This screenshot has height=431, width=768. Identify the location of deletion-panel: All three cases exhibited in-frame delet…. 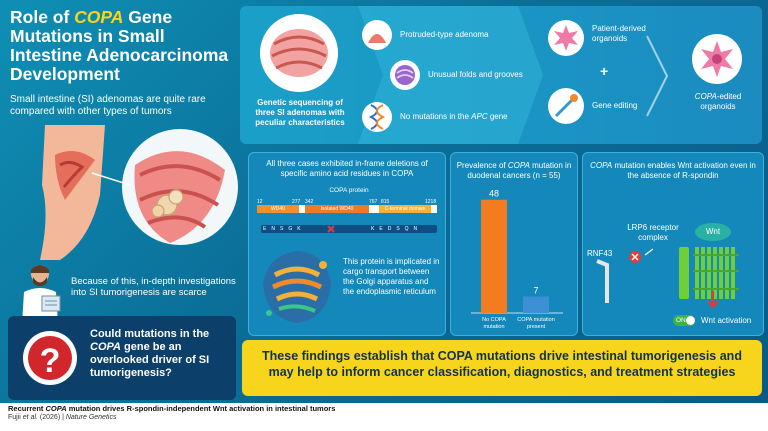
(347, 244).